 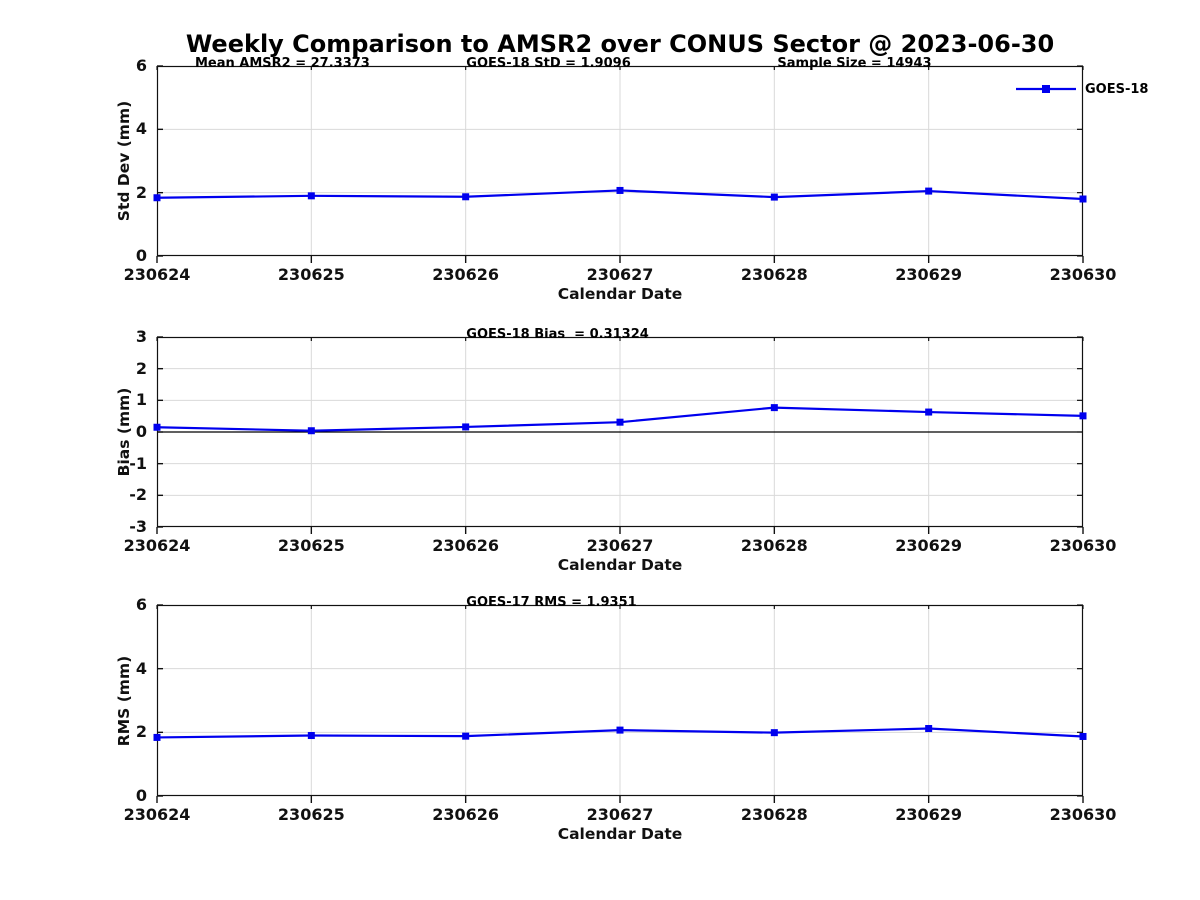 I want to click on y-axis-label: RMS (mm), so click(x=124, y=700).